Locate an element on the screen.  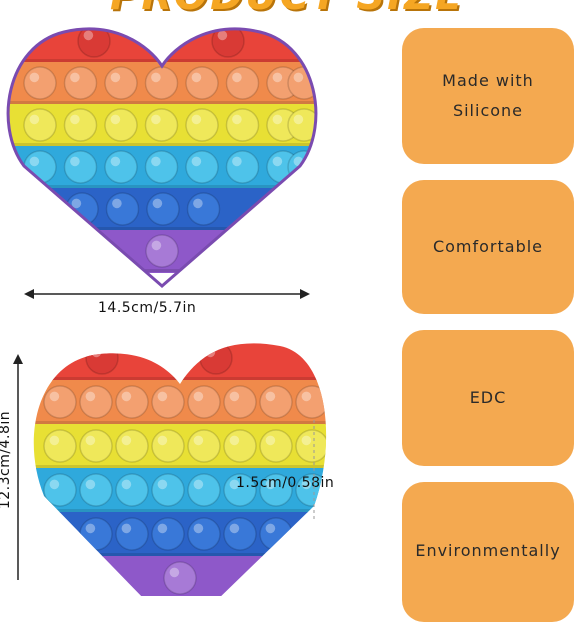
feature-card-environmentally: Environmentally is located at coordinates (488, 552).